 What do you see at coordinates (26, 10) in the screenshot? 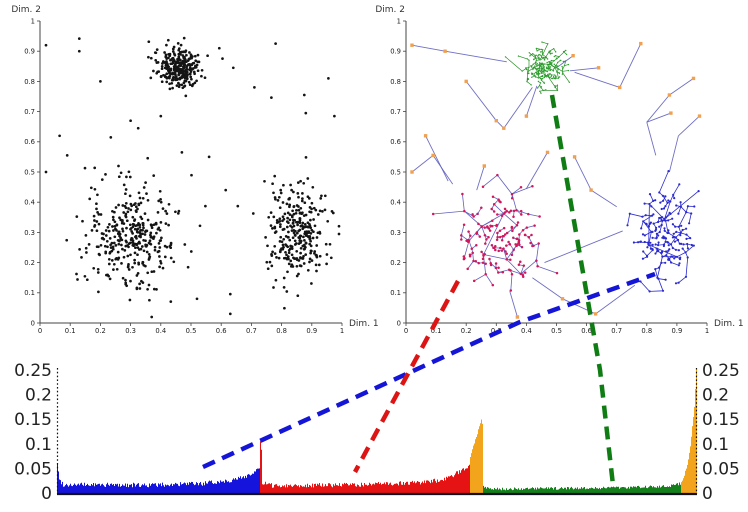
I see `scatter-ylabel: Dim. 2` at bounding box center [26, 10].